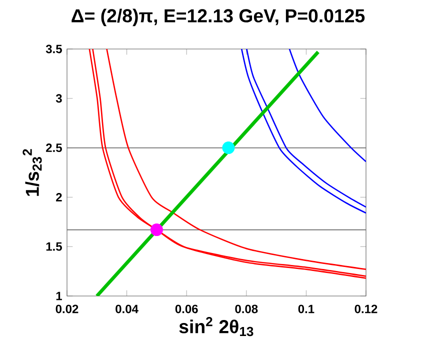 This screenshot has width=436, height=360. I want to click on x-tick-label: 0.02, so click(67, 309).